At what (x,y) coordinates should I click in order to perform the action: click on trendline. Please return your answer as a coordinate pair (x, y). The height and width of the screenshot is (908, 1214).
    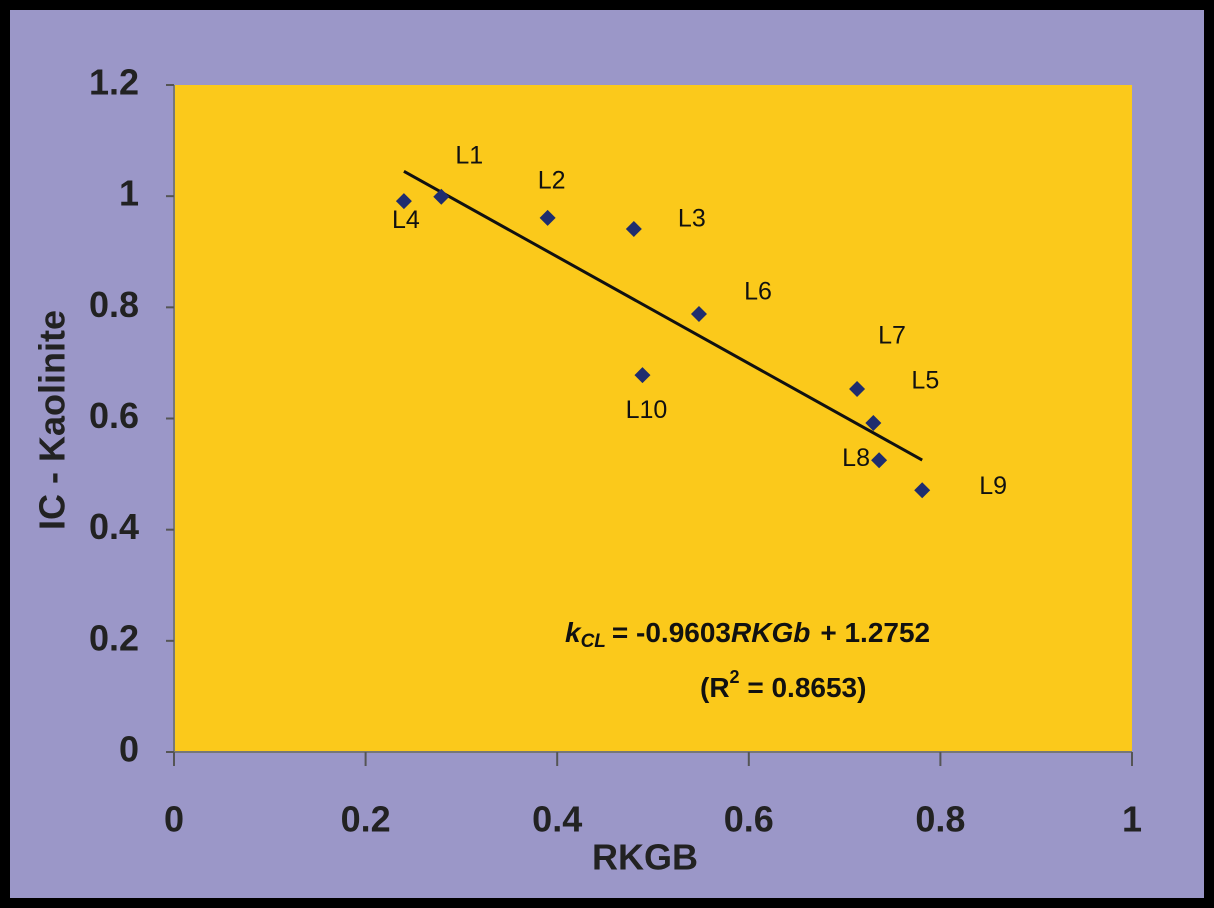
    Looking at the image, I should click on (663, 315).